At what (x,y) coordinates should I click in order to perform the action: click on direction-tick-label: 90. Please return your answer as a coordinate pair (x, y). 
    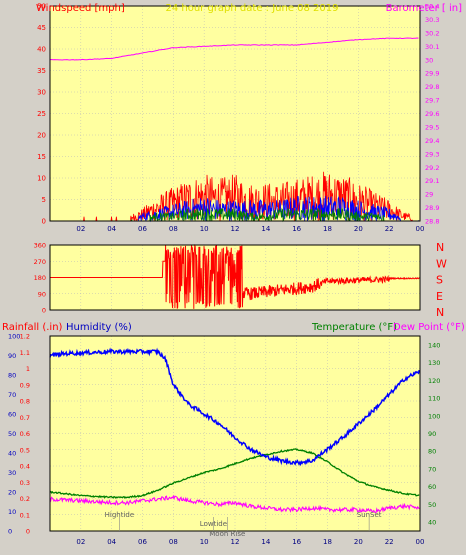
    Looking at the image, I should click on (42, 294).